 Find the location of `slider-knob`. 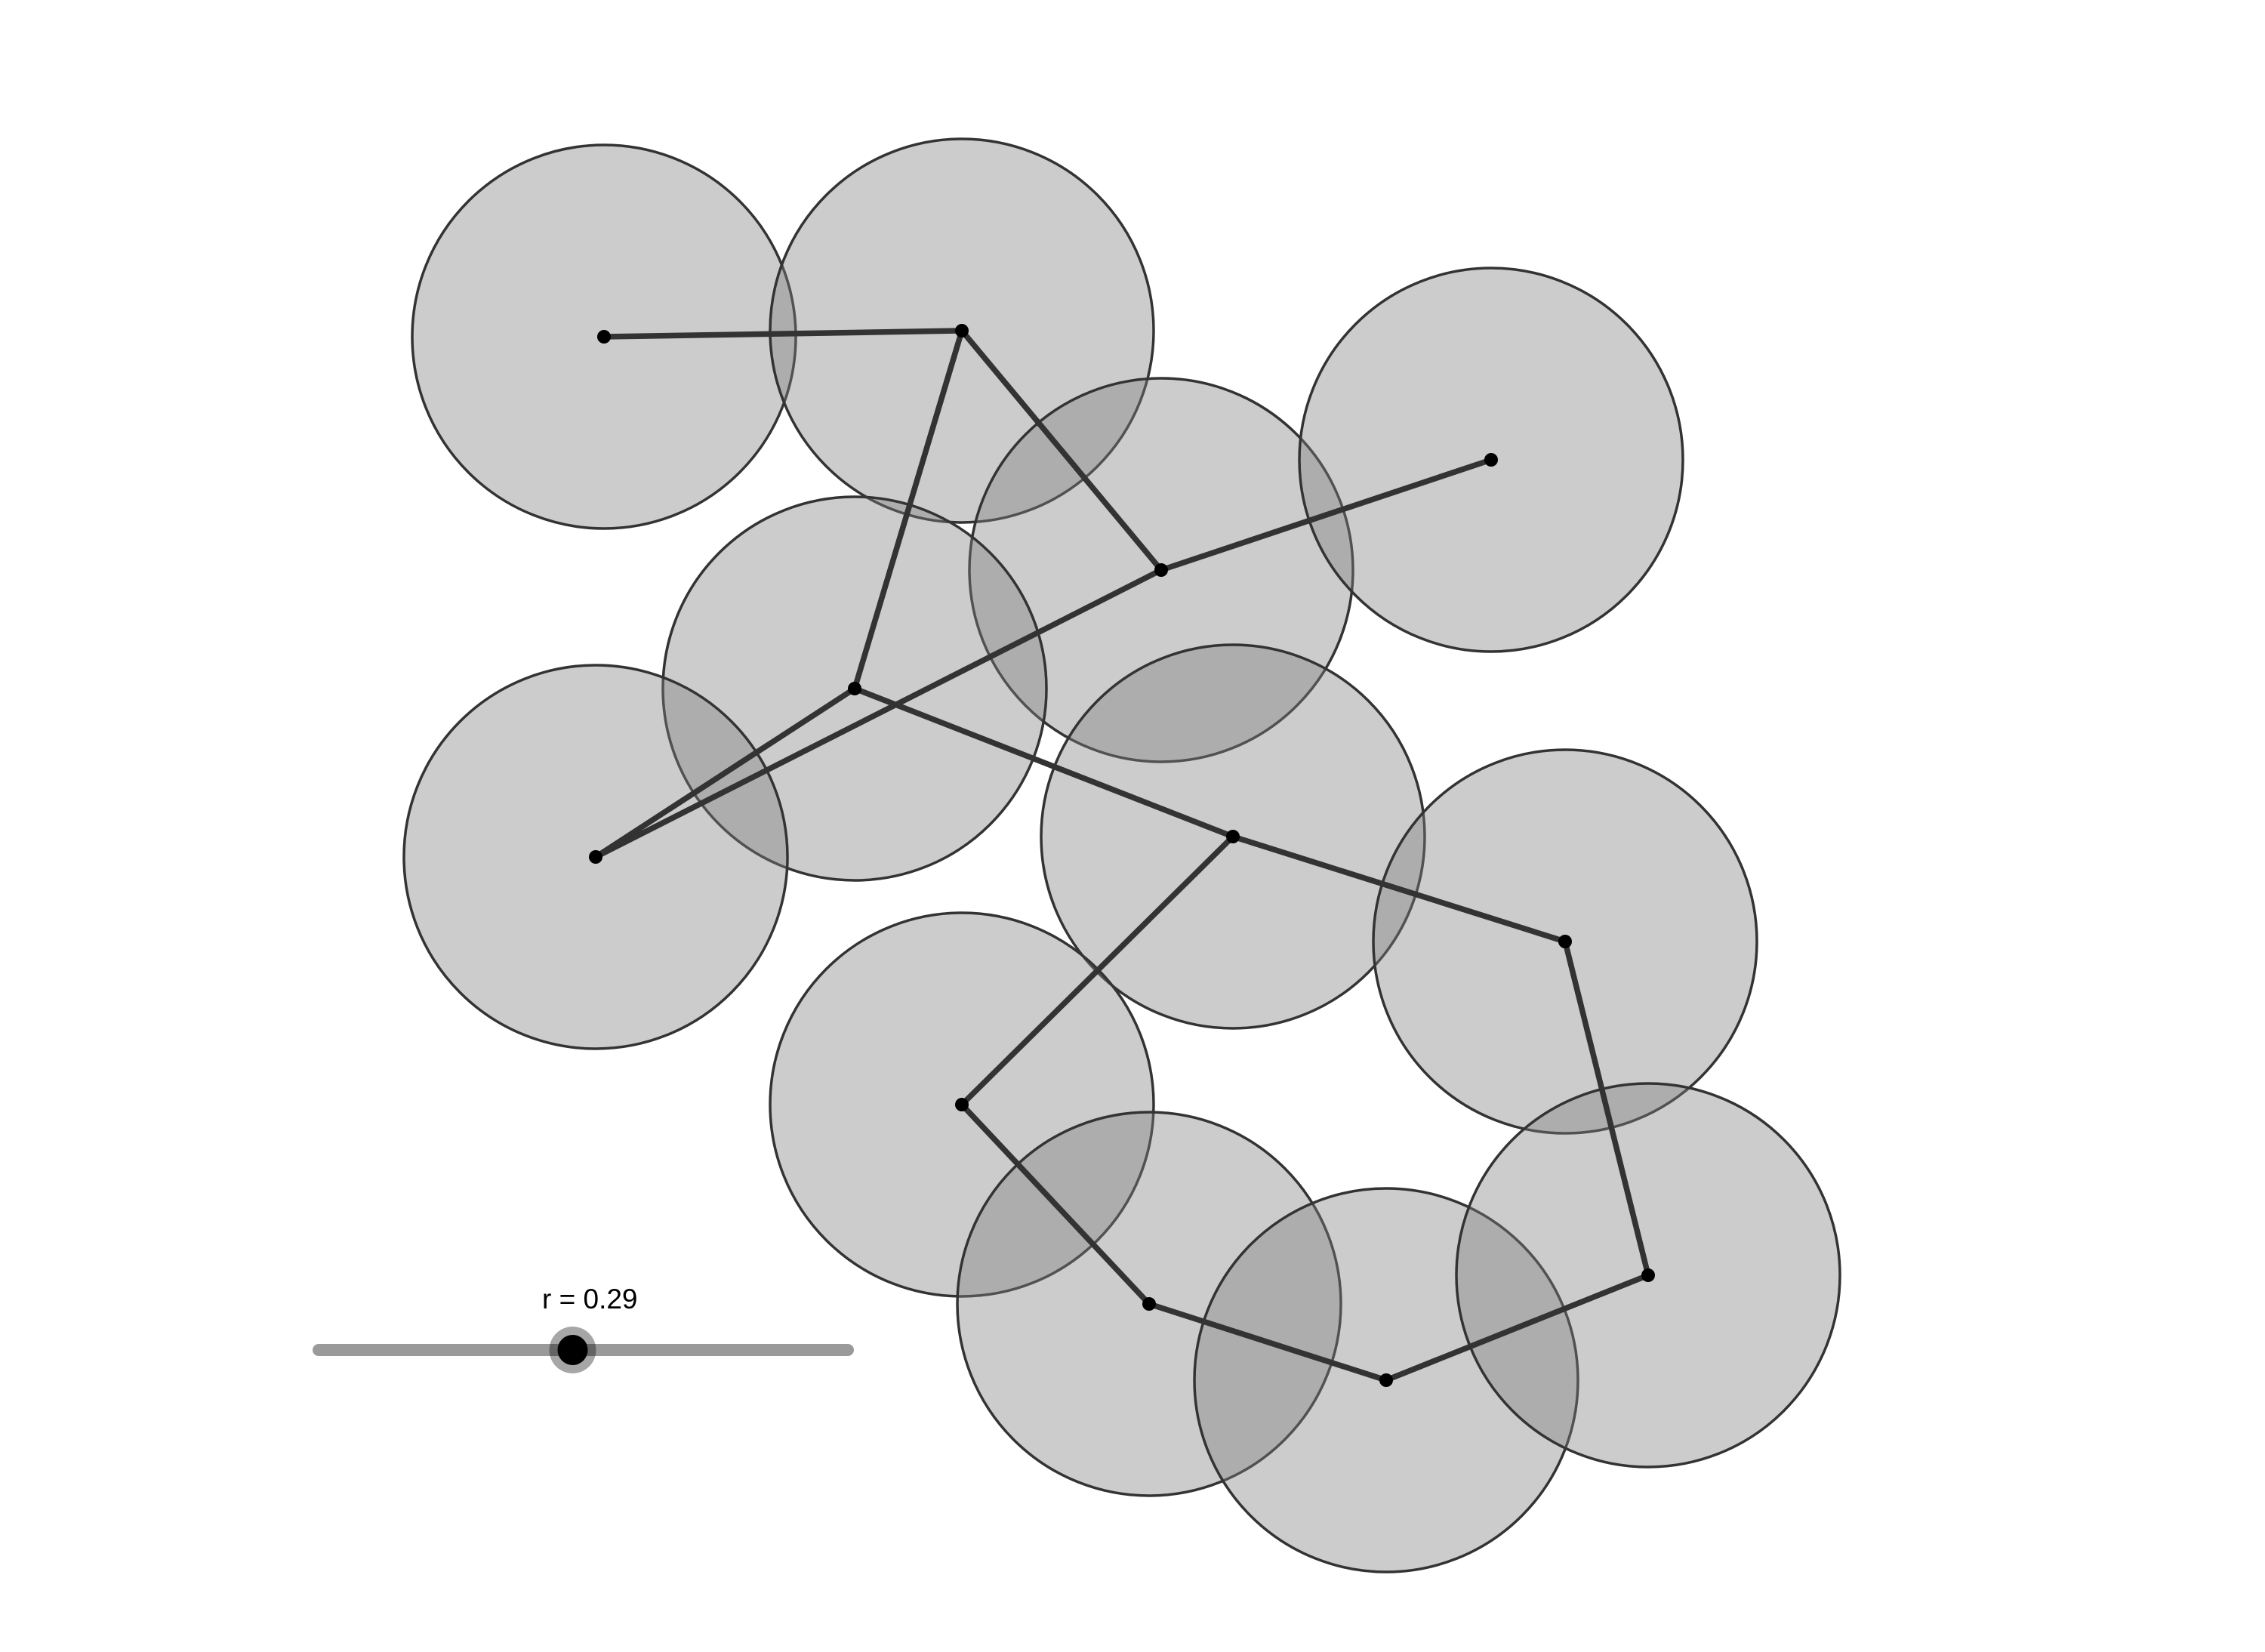

slider-knob is located at coordinates (572, 1350).